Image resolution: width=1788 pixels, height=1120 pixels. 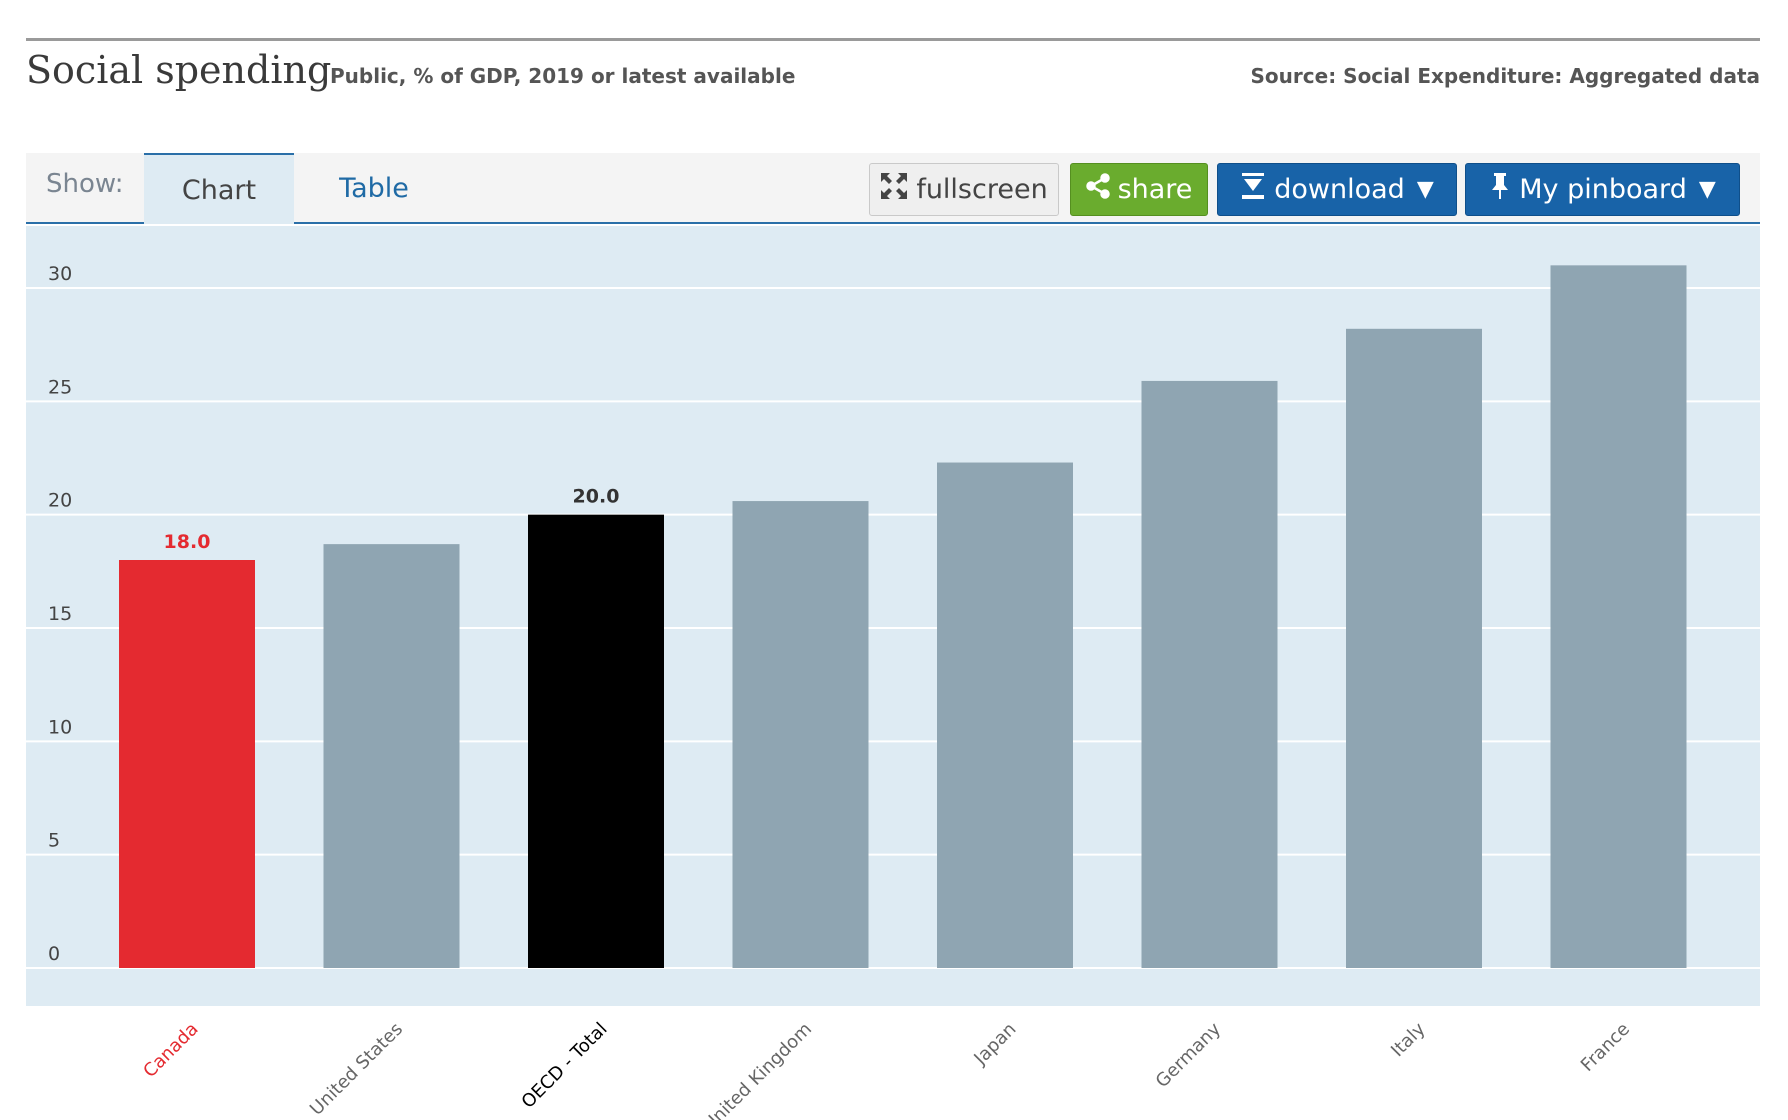 I want to click on bar-japan, so click(x=1005, y=715).